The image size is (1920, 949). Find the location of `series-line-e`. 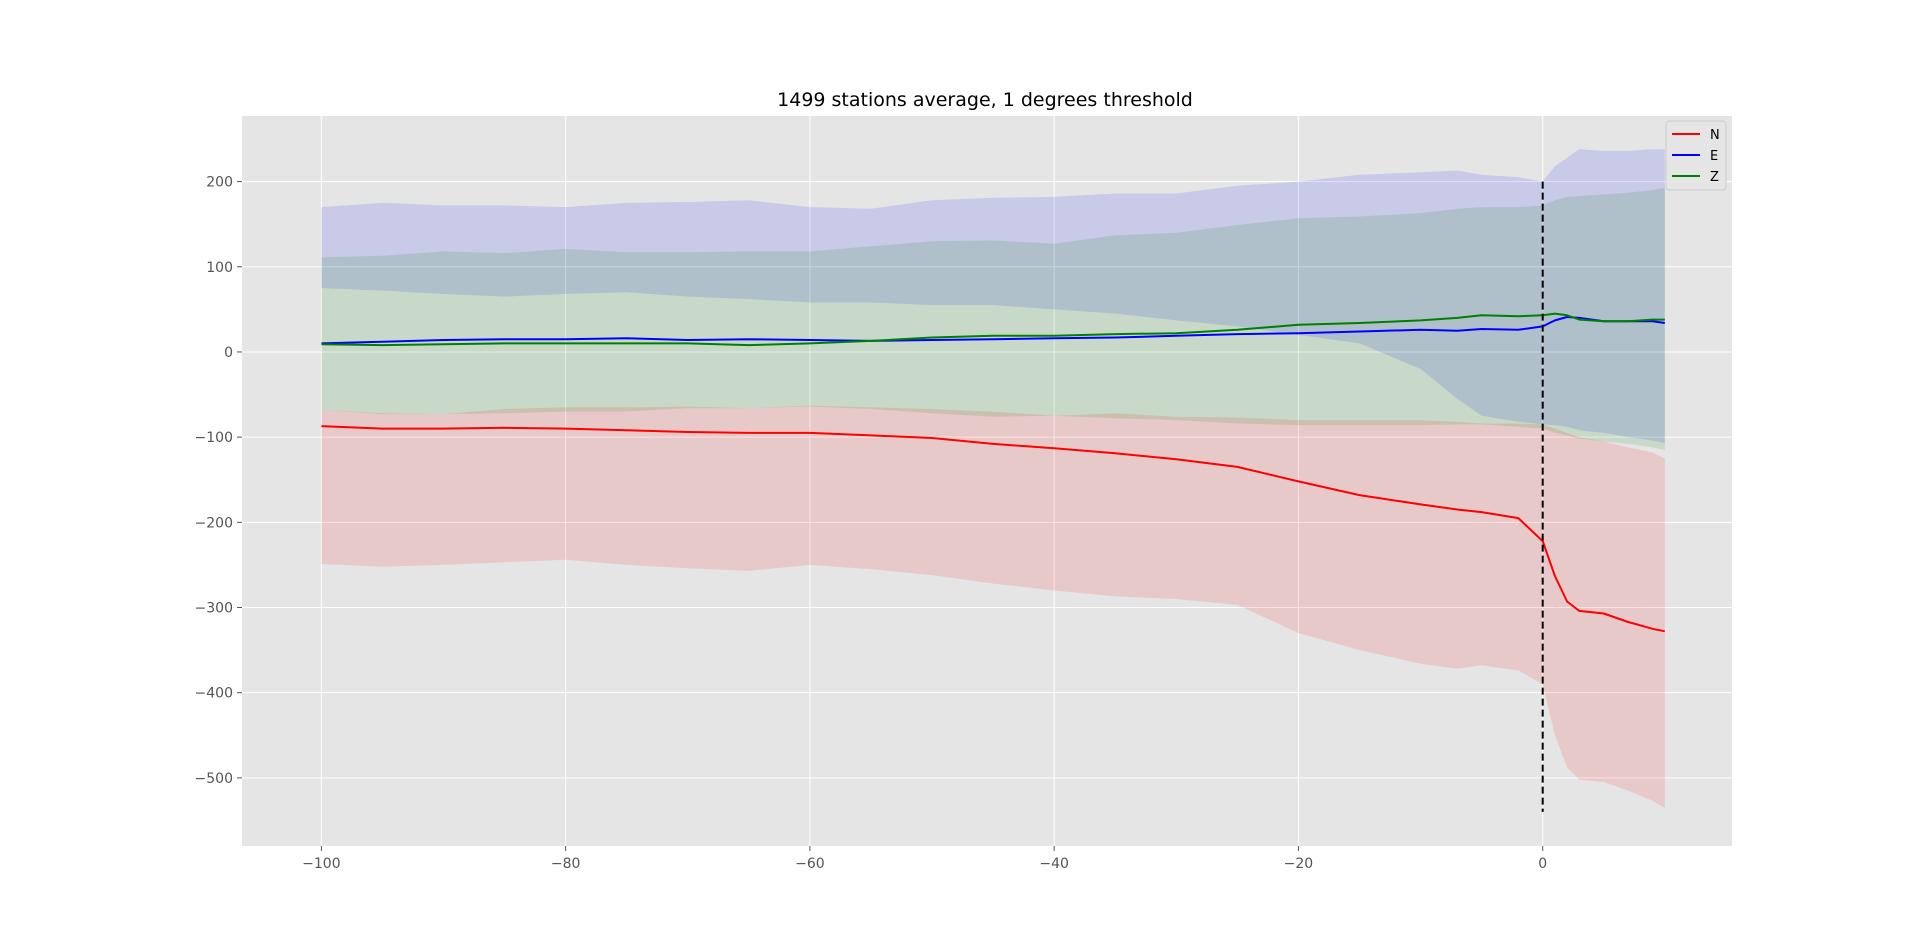

series-line-e is located at coordinates (993, 330).